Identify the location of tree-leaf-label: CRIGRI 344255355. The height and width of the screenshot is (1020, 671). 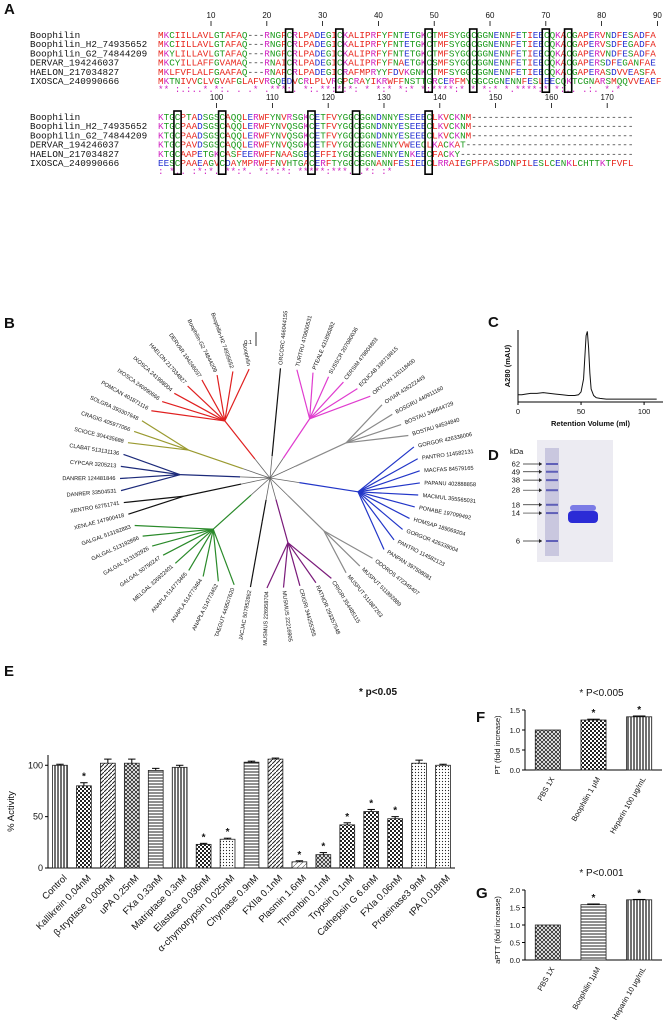
(306, 612).